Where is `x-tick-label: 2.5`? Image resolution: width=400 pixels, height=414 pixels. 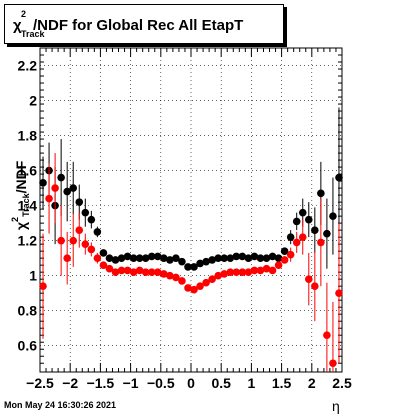 x-tick-label: 2.5 is located at coordinates (342, 383).